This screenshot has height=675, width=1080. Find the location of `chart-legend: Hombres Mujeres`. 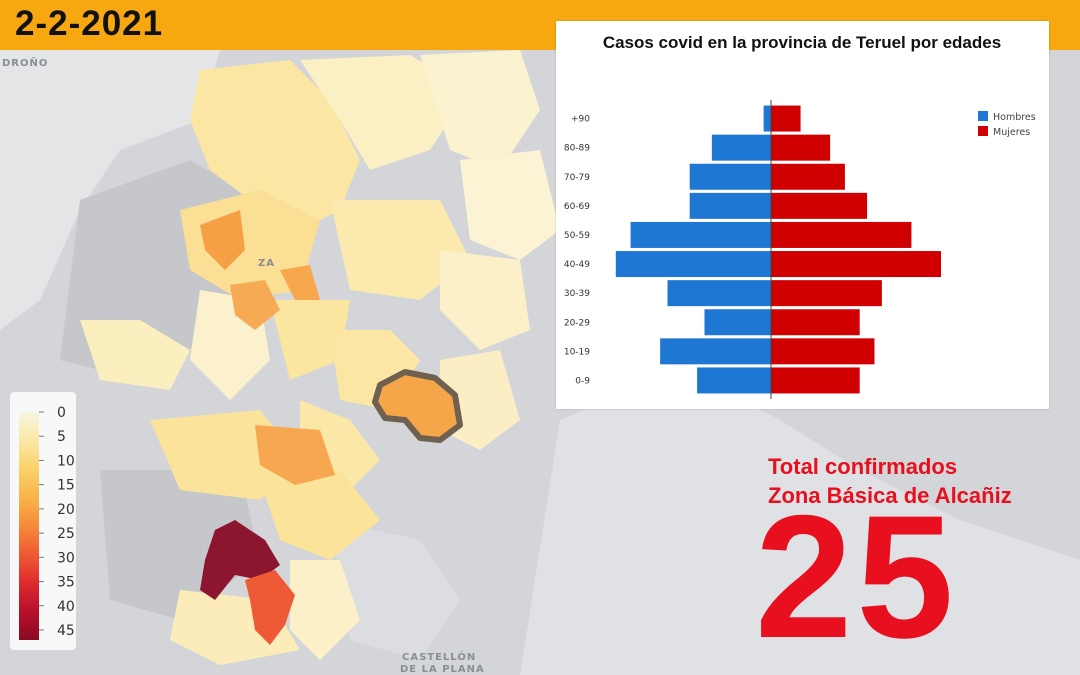

chart-legend: Hombres Mujeres is located at coordinates (1007, 124).